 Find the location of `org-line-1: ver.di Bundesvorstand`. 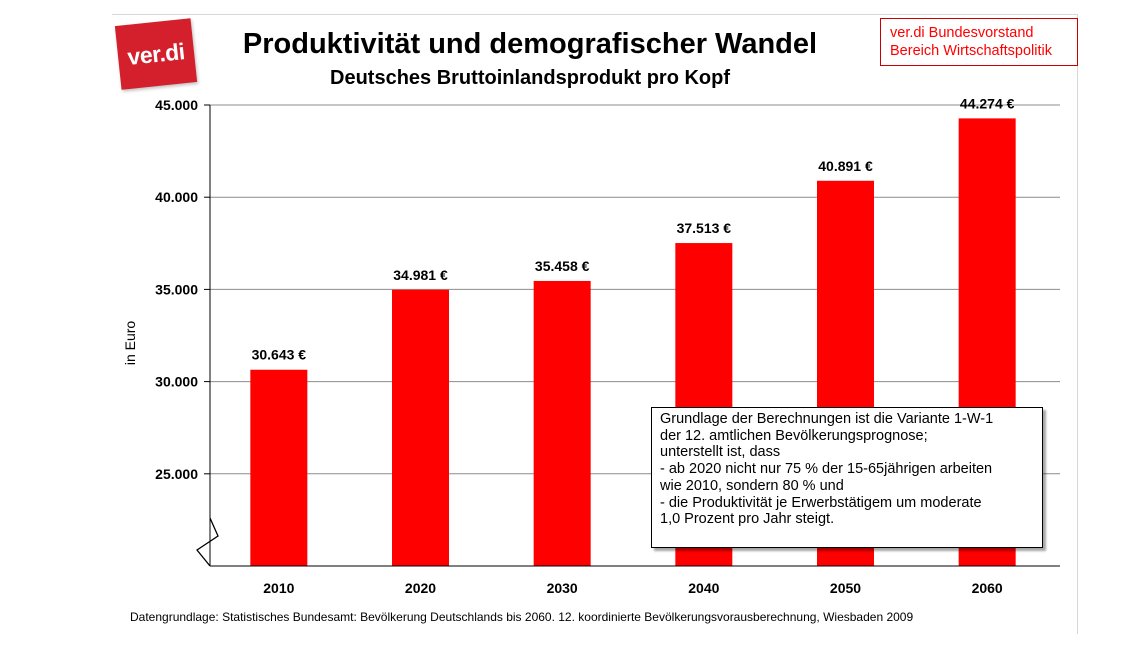

org-line-1: ver.di Bundesvorstand is located at coordinates (962, 33).